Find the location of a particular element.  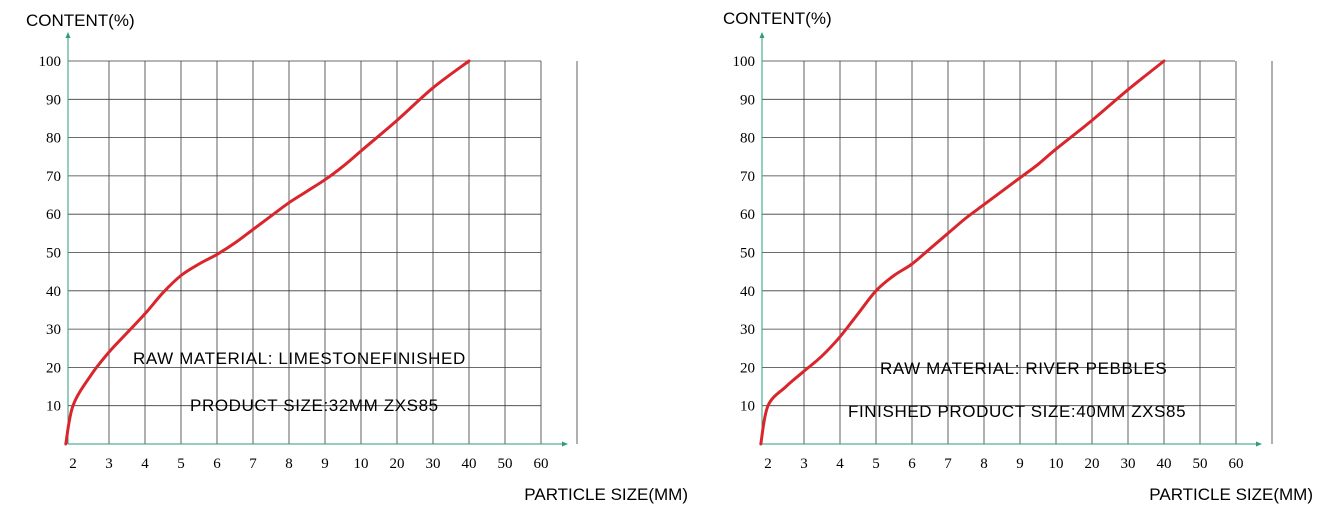

annotation-text: RAW MATERIAL: LIMESTONEFINISHED is located at coordinates (299, 358).